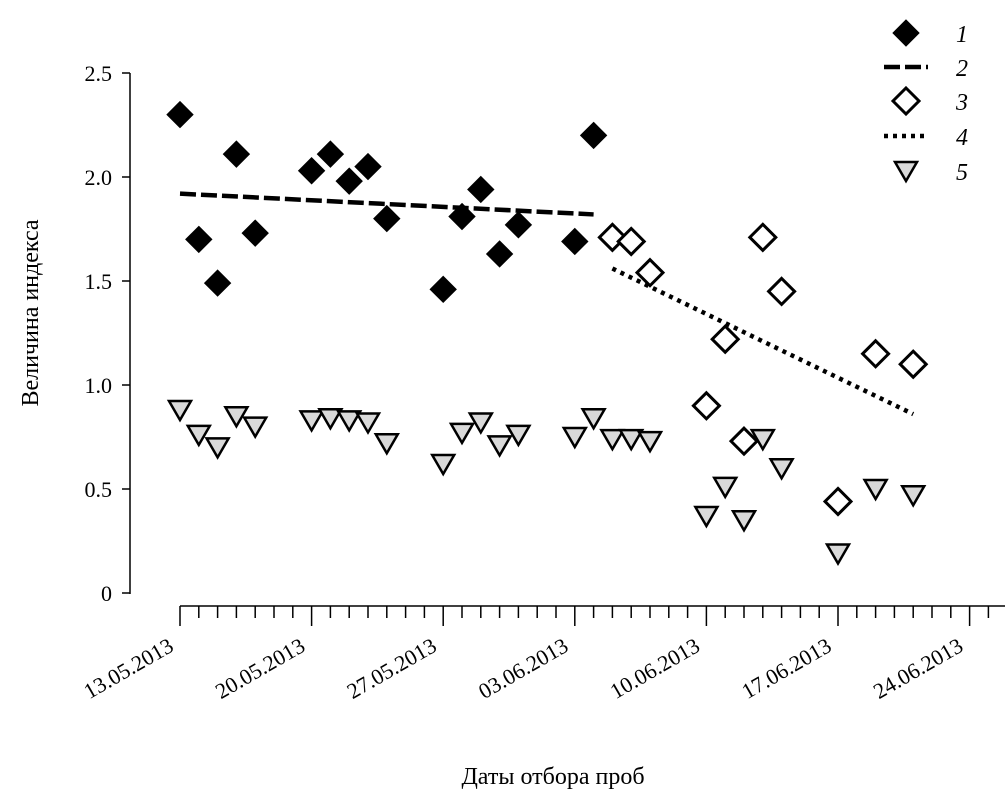  What do you see at coordinates (962, 173) in the screenshot?
I see `legend-label-5: 5` at bounding box center [962, 173].